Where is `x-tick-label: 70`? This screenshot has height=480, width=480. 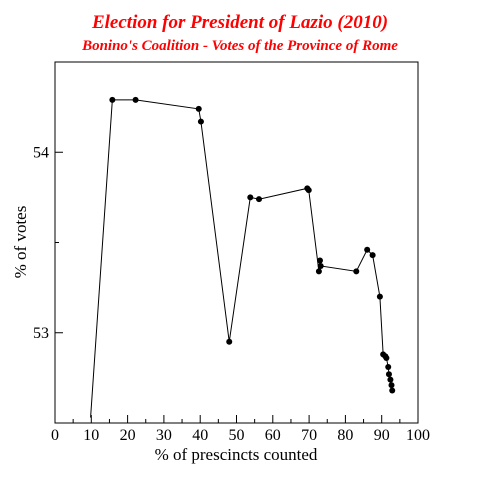
x-tick-label: 70 is located at coordinates (309, 435).